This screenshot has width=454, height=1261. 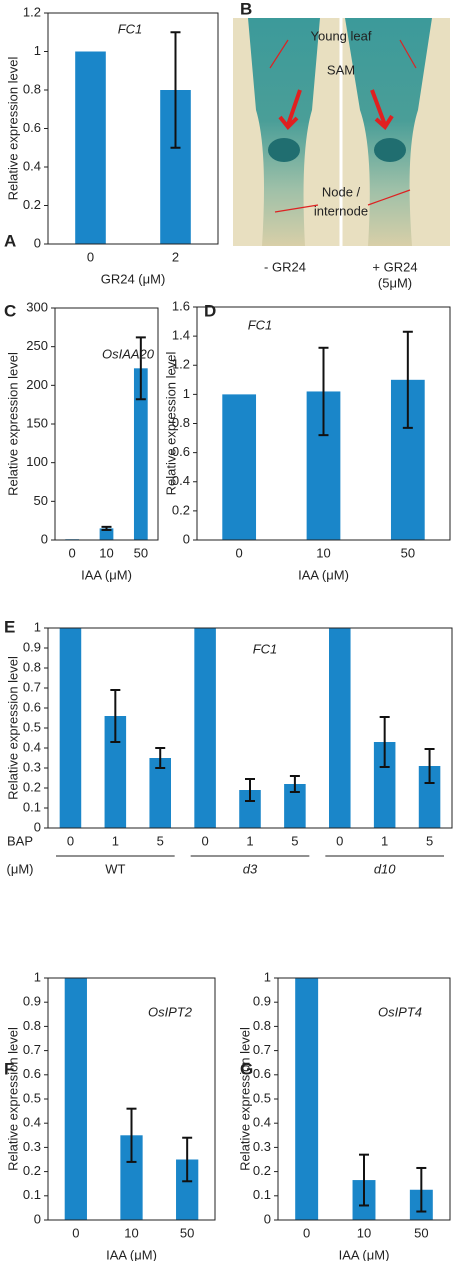 What do you see at coordinates (341, 191) in the screenshot?
I see `image-label: Node /` at bounding box center [341, 191].